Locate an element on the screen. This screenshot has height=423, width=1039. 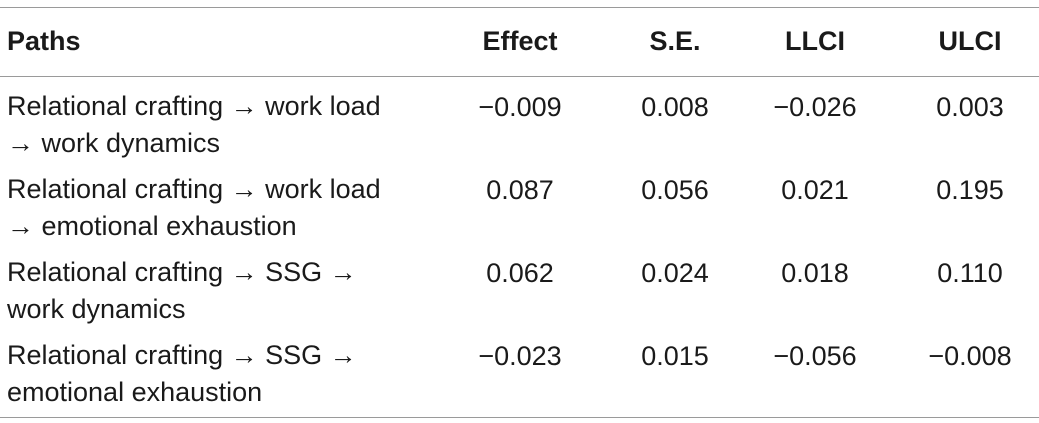
row-path-line2: → emotional exhaustion is located at coordinates (152, 226).